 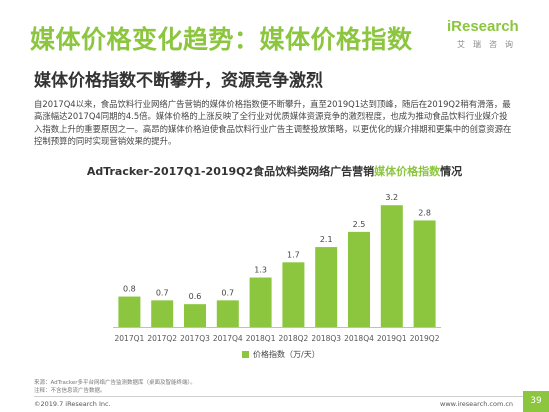 I want to click on data-label-2017Q4: 0.7, so click(x=227, y=292).